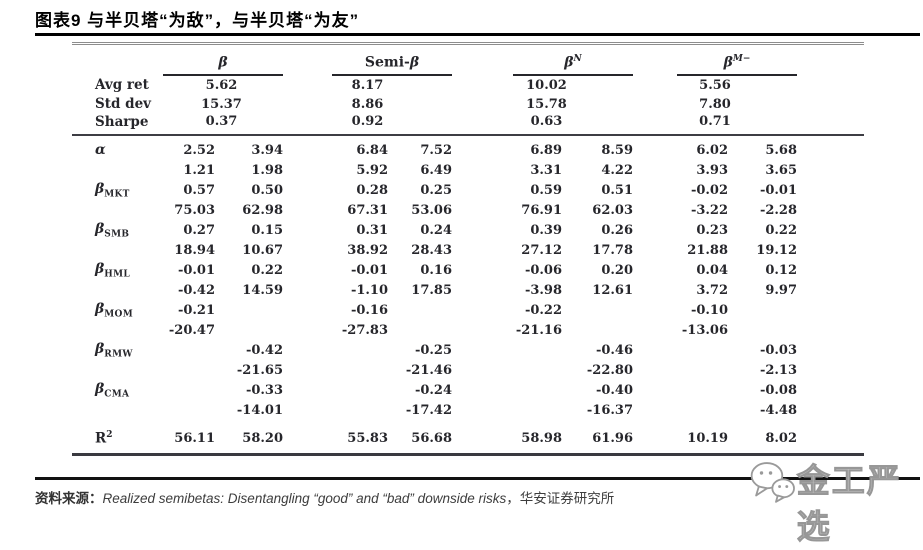 The image size is (923, 550). Describe the element at coordinates (468, 85) in the screenshot. I see `summary-row: Avg ret 5.62 8.17 10.02 5.56` at that location.